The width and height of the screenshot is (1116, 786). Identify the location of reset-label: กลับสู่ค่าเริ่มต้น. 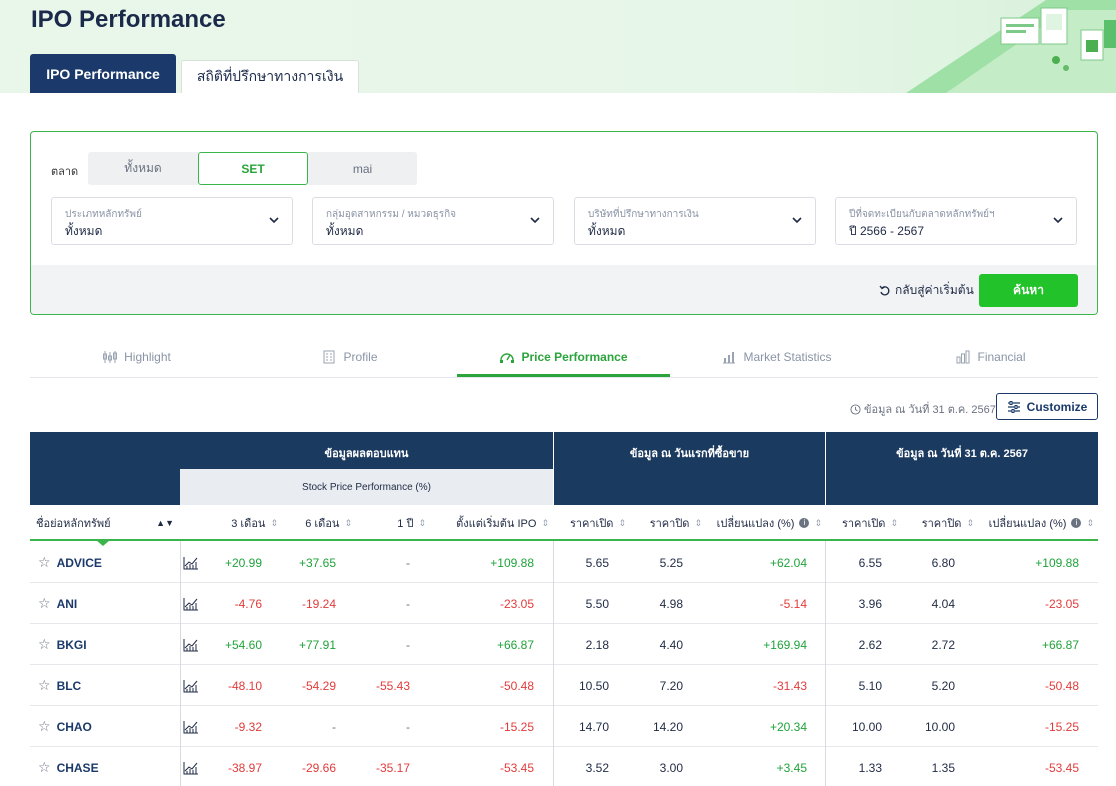
(934, 290).